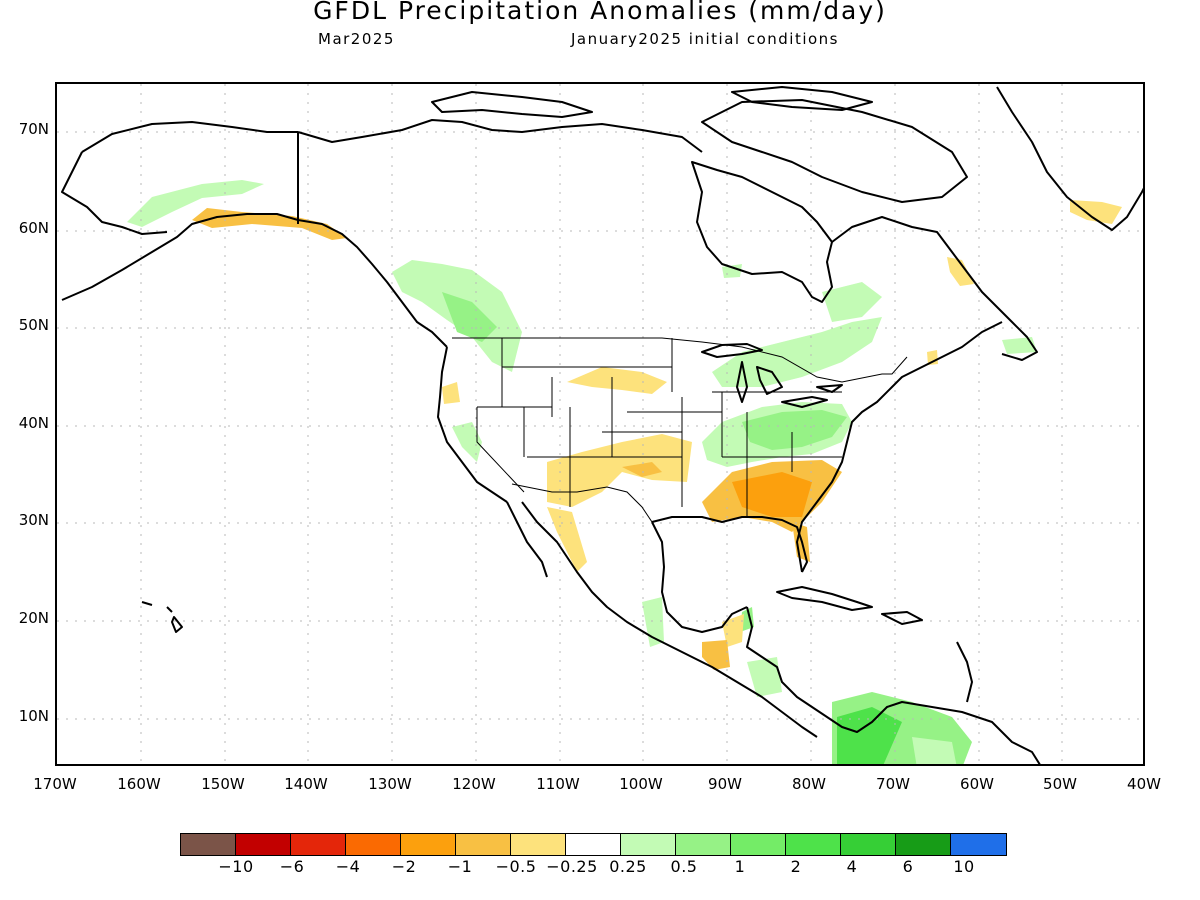 The width and height of the screenshot is (1200, 900). What do you see at coordinates (794, 430) in the screenshot?
I see `wet-area-appalachia` at bounding box center [794, 430].